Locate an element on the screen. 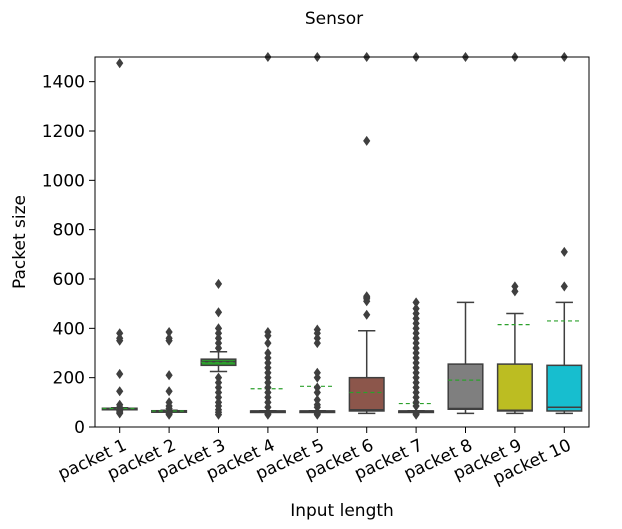  y-tick-label: 1400 is located at coordinates (63, 83).